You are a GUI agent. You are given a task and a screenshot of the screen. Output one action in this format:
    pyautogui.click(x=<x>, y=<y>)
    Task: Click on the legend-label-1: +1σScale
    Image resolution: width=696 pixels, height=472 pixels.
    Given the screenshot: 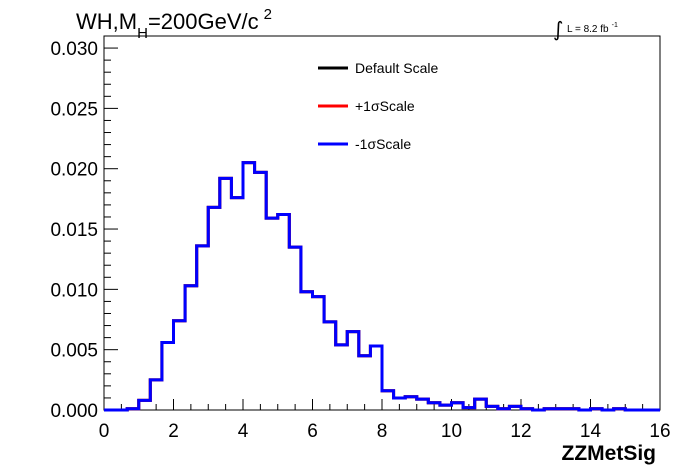 What is the action you would take?
    pyautogui.click(x=385, y=106)
    